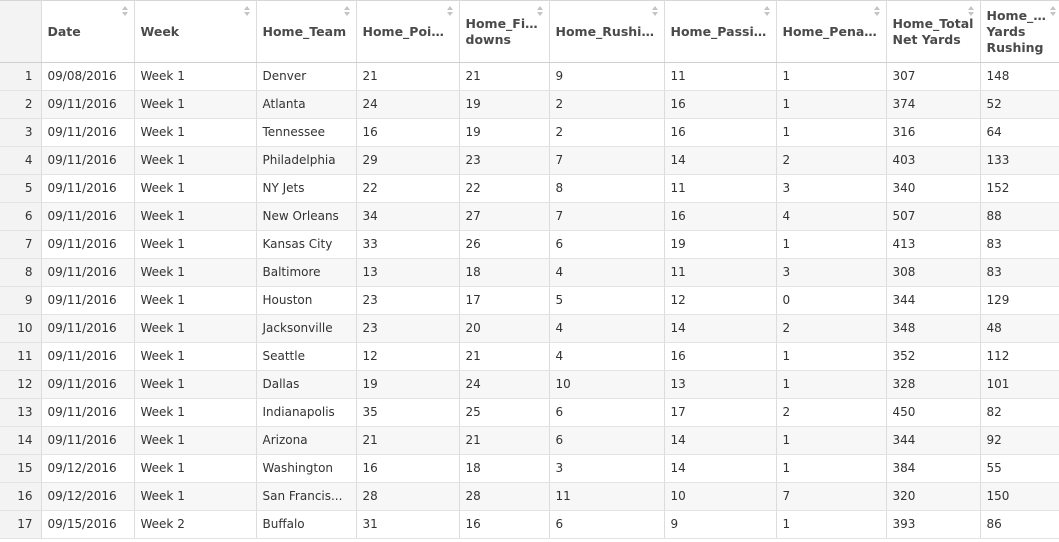 The image size is (1059, 542). I want to click on home-points-cell: 23, so click(408, 300).